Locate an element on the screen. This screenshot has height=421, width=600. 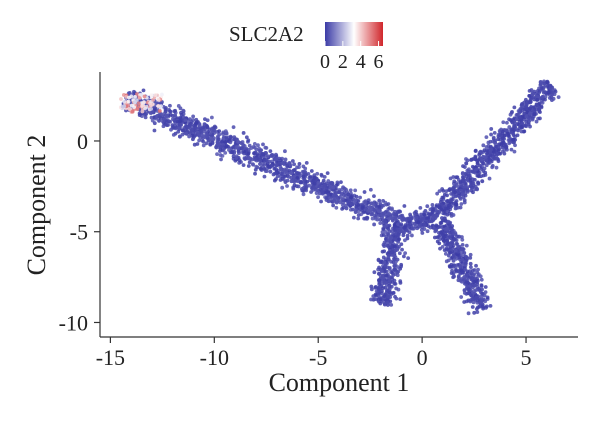
legend-tick-label: 0 is located at coordinates (325, 62).